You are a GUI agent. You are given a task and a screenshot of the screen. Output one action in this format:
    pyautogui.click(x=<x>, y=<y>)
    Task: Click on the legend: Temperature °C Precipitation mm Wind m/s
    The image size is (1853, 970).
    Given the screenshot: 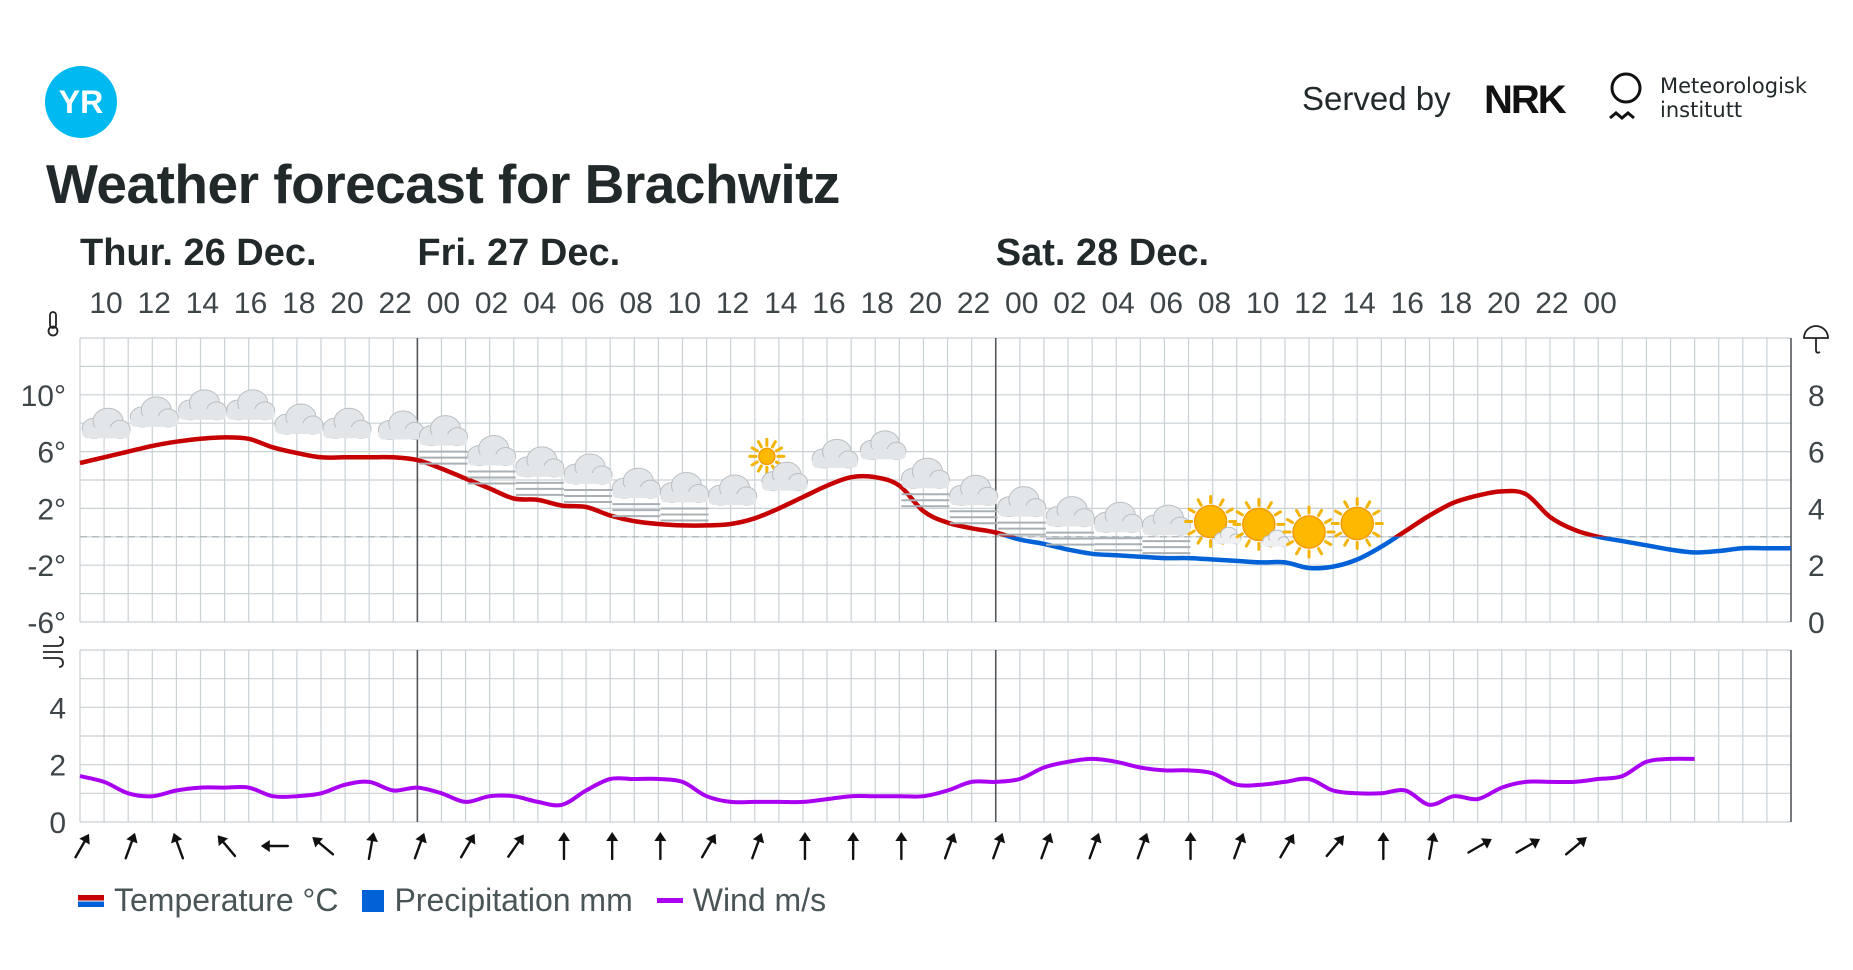 What is the action you would take?
    pyautogui.click(x=452, y=900)
    